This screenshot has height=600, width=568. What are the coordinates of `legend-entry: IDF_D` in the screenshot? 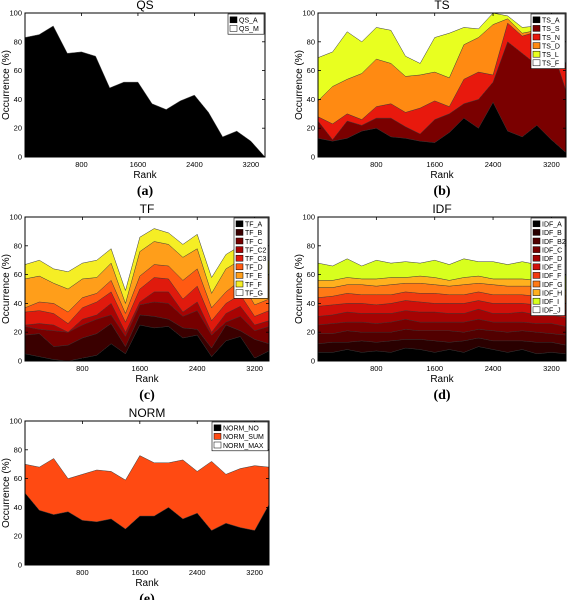 It's located at (552, 259).